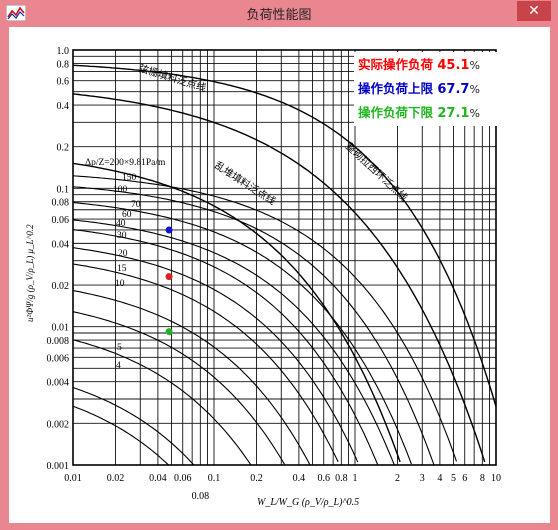 Image resolution: width=558 pixels, height=530 pixels. Describe the element at coordinates (397, 478) in the screenshot. I see `x-tick-label: 2` at that location.